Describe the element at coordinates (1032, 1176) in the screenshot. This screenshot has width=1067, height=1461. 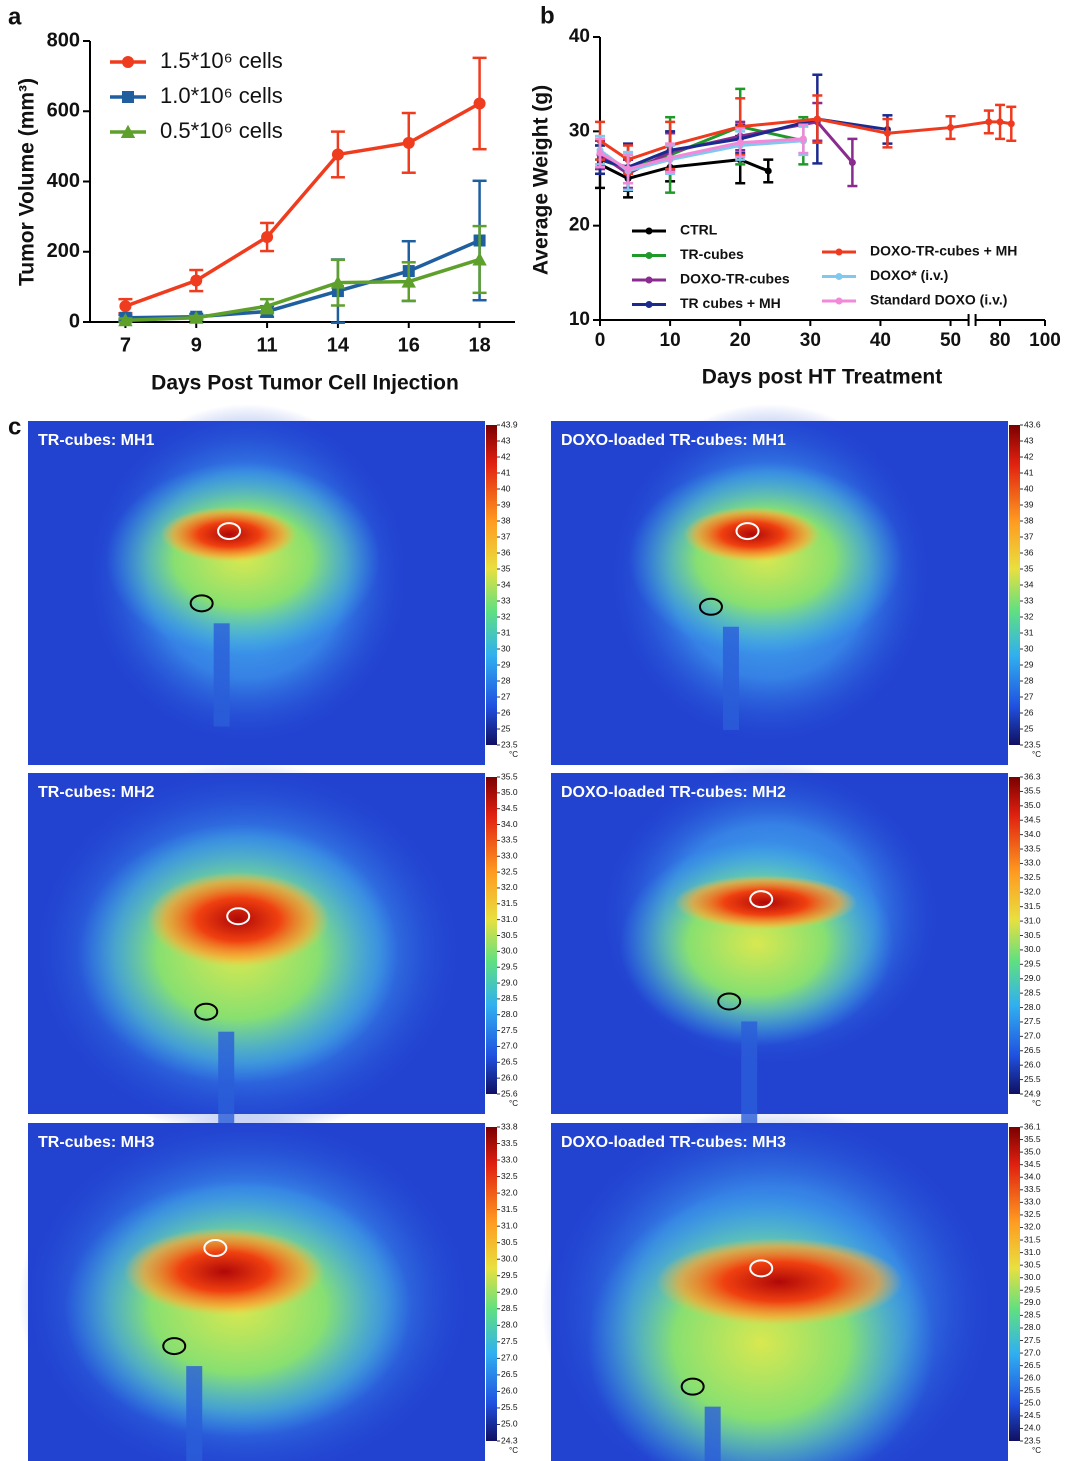
I see `colorbar-label: 34.0` at that location.